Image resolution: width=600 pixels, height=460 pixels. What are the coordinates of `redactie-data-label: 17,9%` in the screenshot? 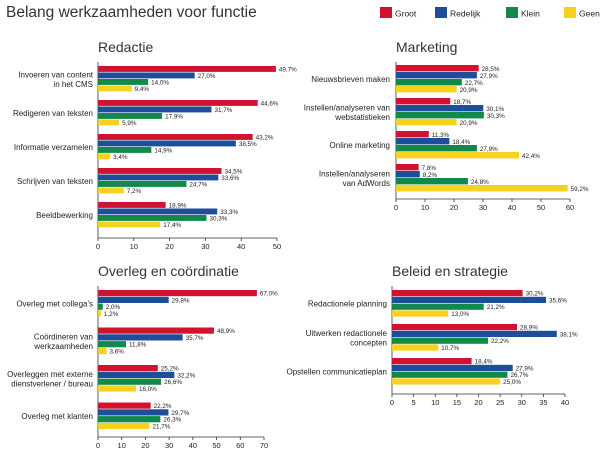 It's located at (174, 116).